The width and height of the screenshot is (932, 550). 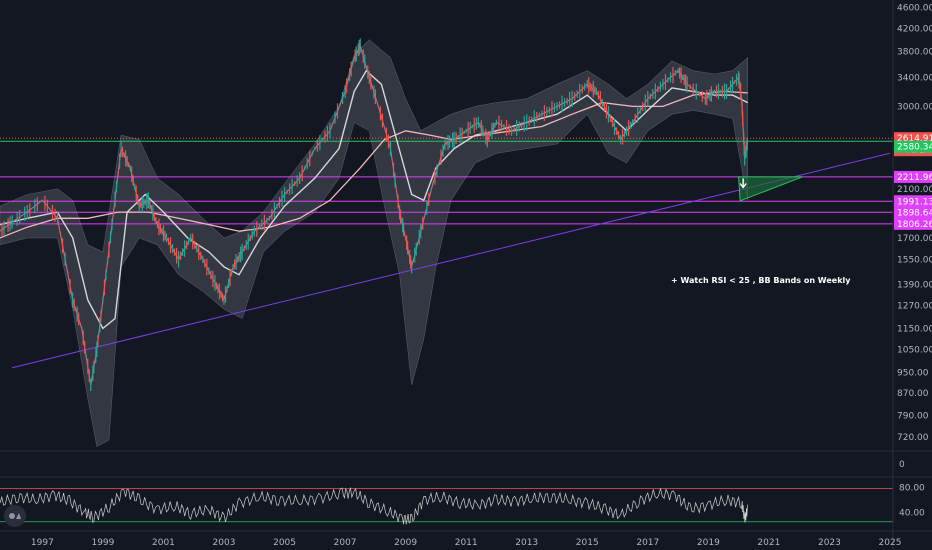 What do you see at coordinates (912, 513) in the screenshot?
I see `rsi-y-tick-label: 40.00` at bounding box center [912, 513].